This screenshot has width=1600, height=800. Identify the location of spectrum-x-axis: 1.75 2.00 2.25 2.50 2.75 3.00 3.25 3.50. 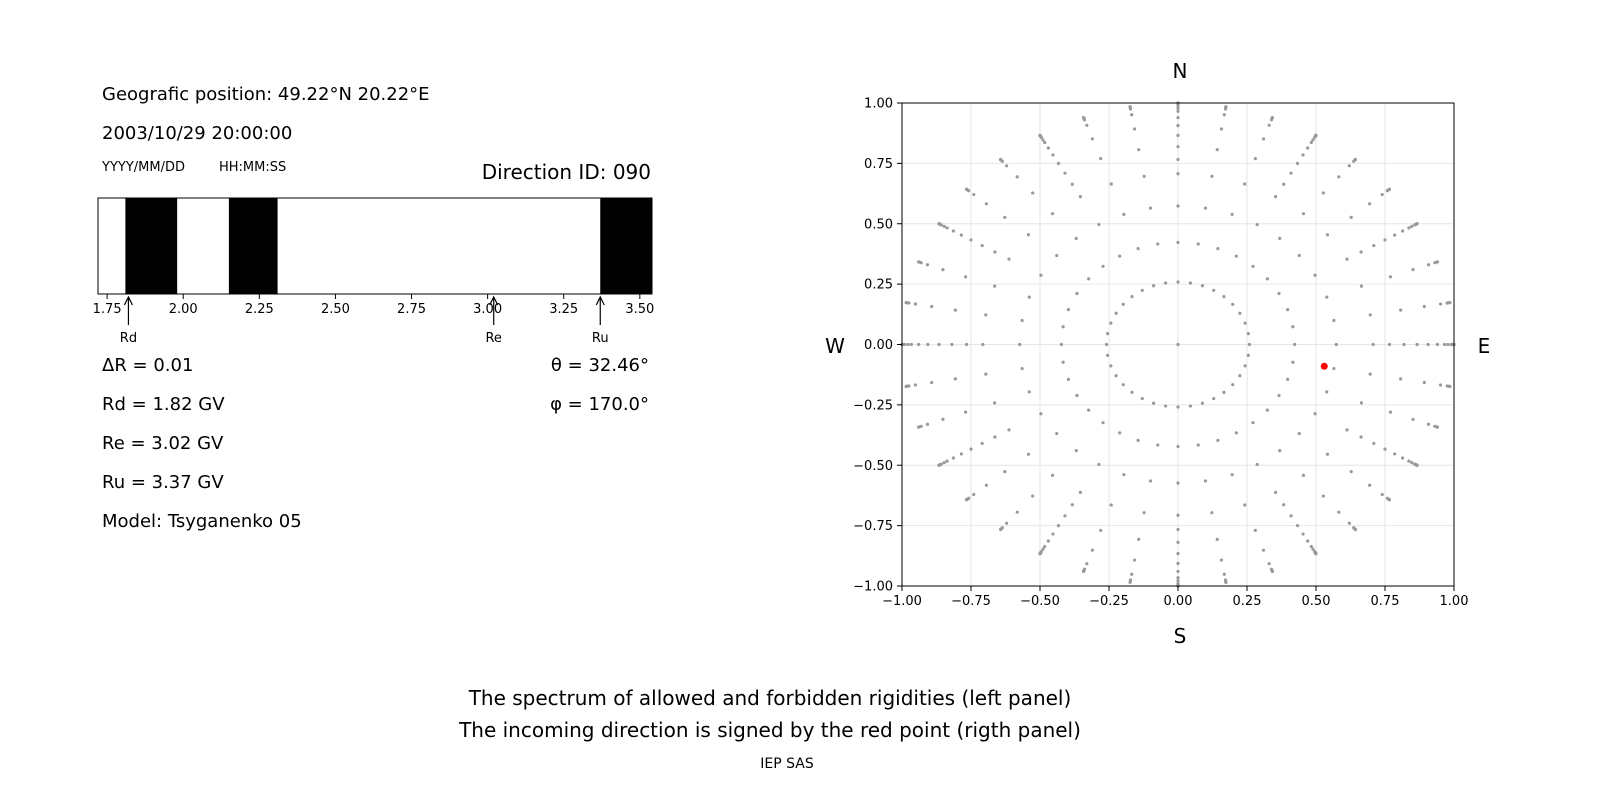
(373, 305).